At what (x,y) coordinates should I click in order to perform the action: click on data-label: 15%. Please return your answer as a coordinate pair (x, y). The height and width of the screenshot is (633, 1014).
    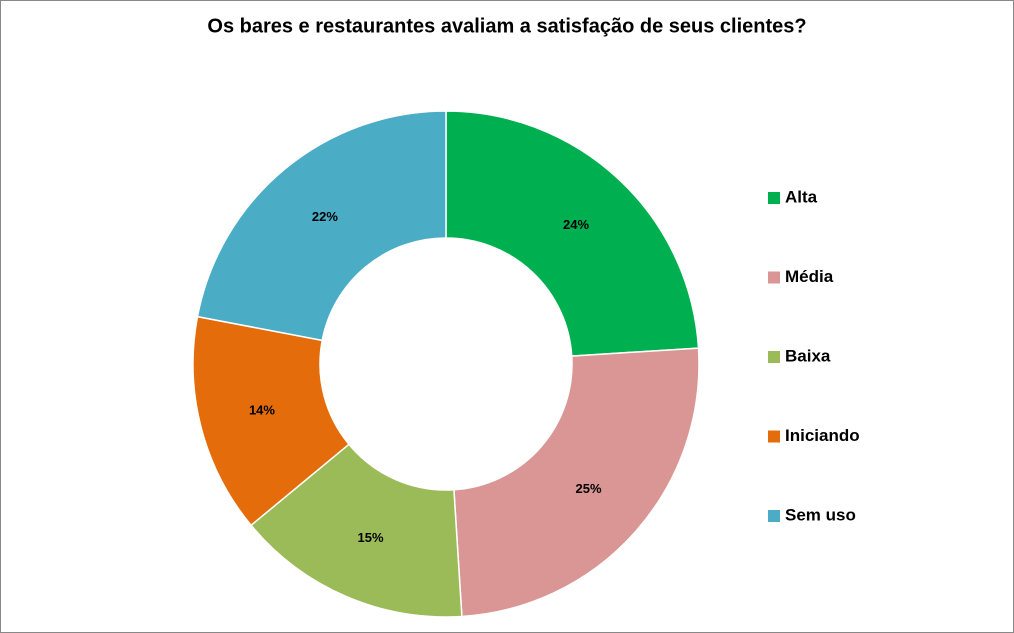
    Looking at the image, I should click on (371, 537).